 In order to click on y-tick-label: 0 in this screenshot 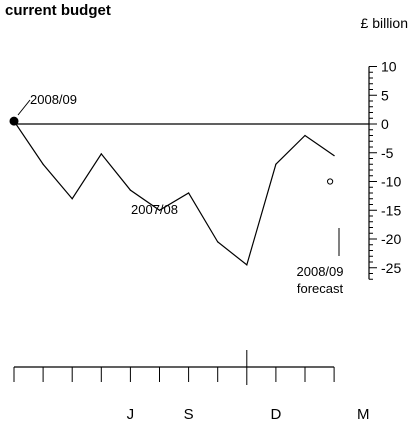, I will do `click(385, 124)`.